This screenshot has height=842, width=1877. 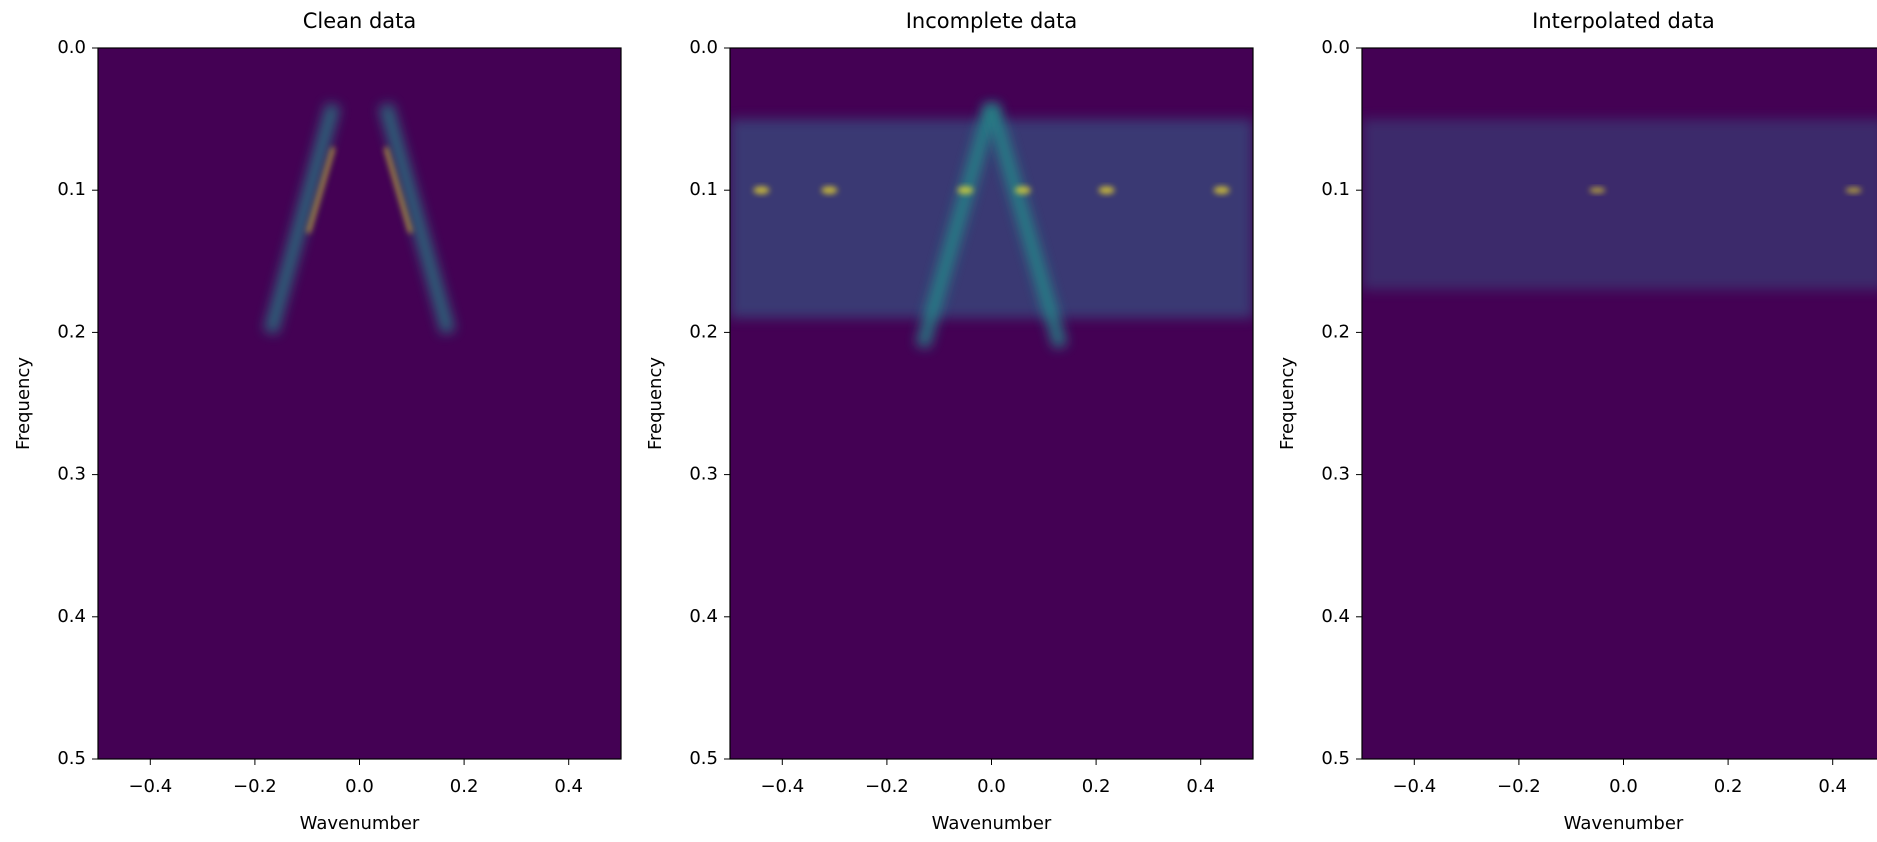 What do you see at coordinates (992, 21) in the screenshot?
I see `chart-title: Incomplete data` at bounding box center [992, 21].